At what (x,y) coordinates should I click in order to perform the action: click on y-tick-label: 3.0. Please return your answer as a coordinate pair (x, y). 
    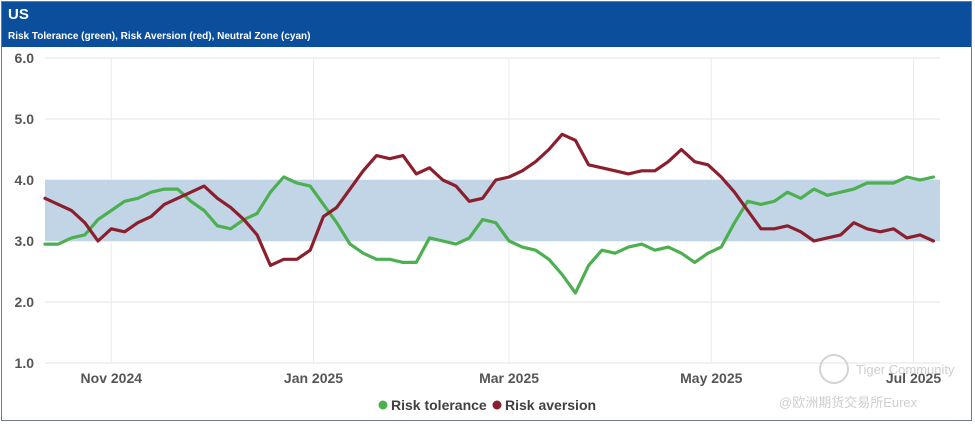
    Looking at the image, I should click on (25, 241).